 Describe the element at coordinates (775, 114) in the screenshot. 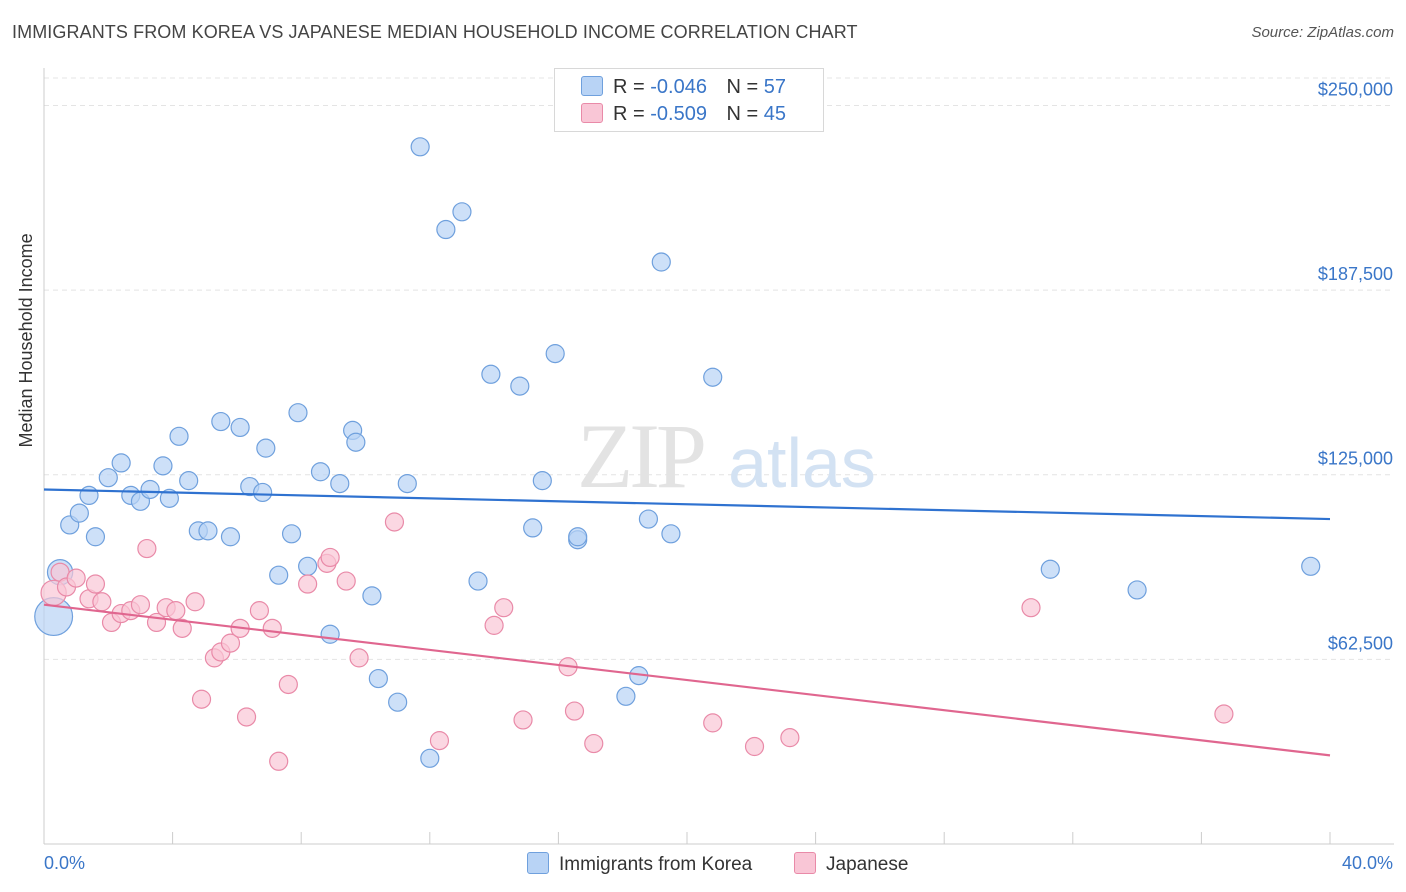

I see `legend-n-value: 45` at that location.